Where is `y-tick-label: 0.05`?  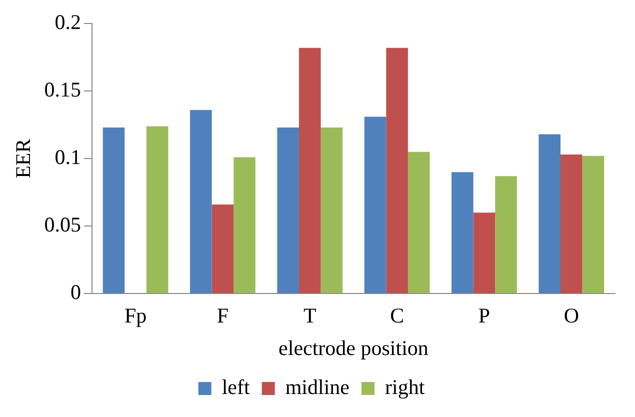
y-tick-label: 0.05 is located at coordinates (62, 224).